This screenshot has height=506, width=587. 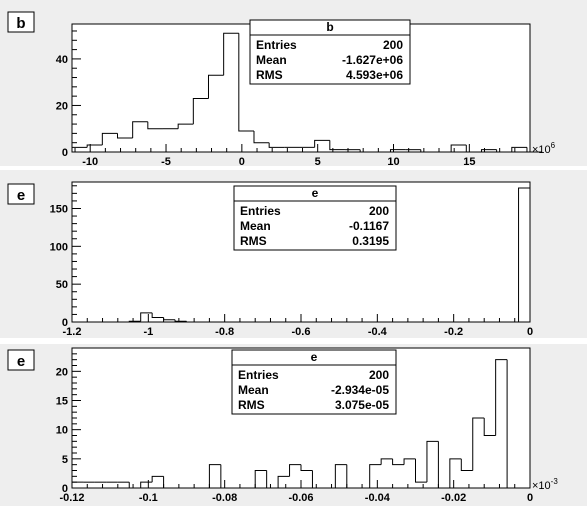 I want to click on x-tick-label: 10, so click(x=393, y=161).